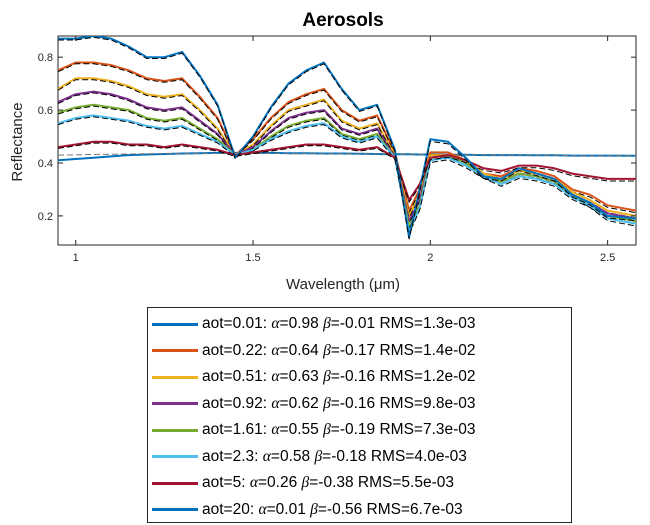 This screenshot has height=525, width=650. I want to click on y-tick-label-1: 0.4, so click(45, 164).